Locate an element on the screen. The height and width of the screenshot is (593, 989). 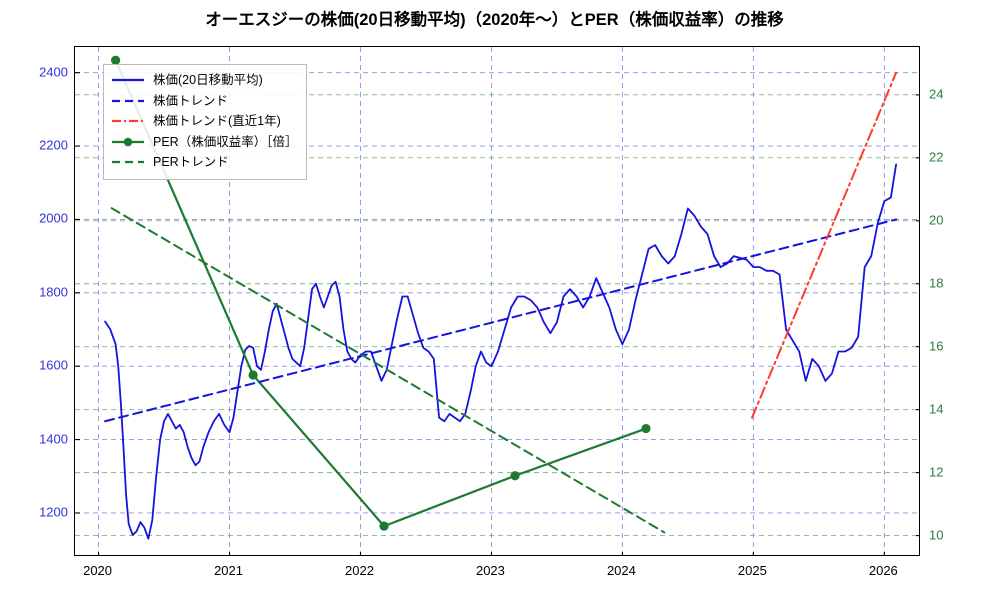
chart-title: オーエスジーの株価(20日移動平均)（2020年〜）とPER（株価収益率）の推移 is located at coordinates (494, 20).